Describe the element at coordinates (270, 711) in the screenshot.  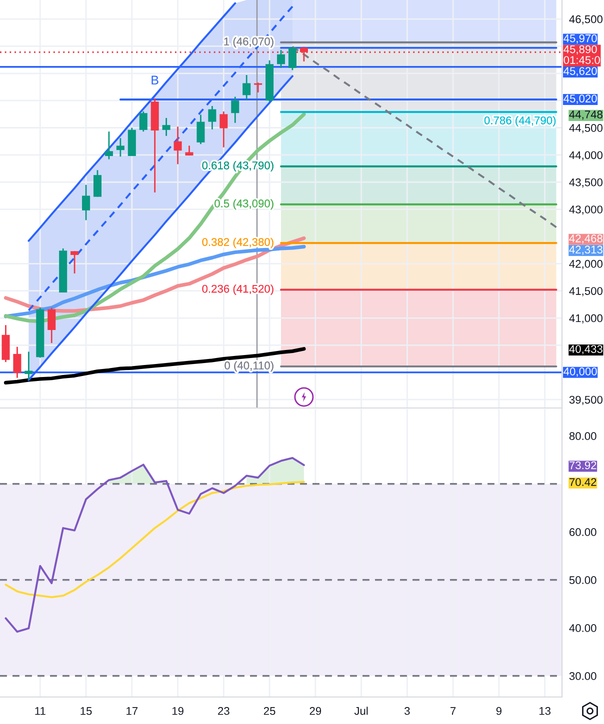
I see `x-tick-label: 25` at that location.